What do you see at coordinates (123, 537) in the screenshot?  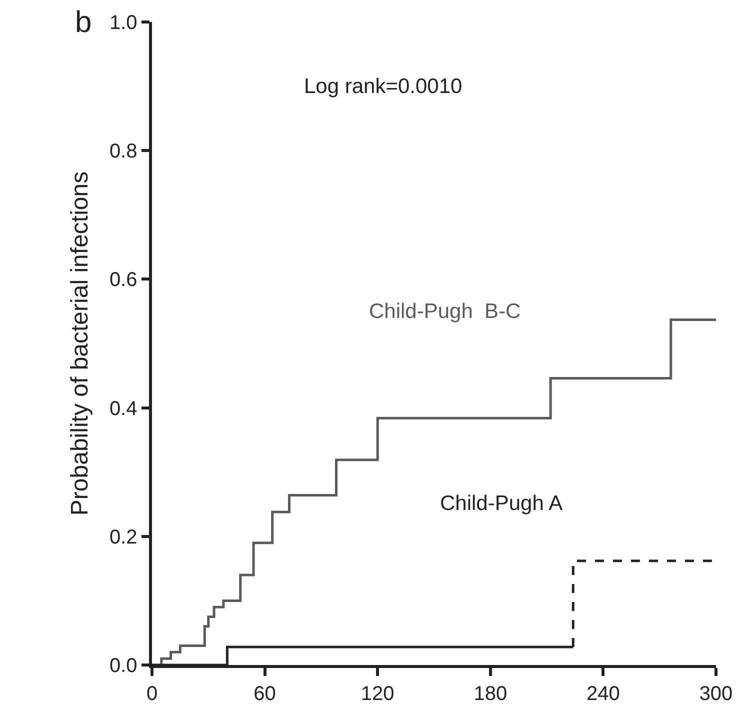 I see `y-tick-label: 0.2` at bounding box center [123, 537].